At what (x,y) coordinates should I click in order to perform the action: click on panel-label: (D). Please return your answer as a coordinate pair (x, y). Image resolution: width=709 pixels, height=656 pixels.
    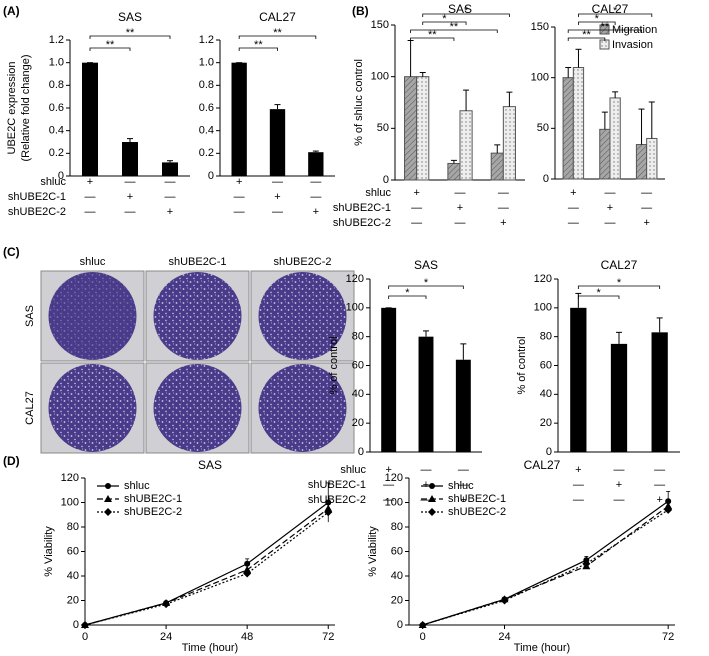
    Looking at the image, I should click on (11, 461).